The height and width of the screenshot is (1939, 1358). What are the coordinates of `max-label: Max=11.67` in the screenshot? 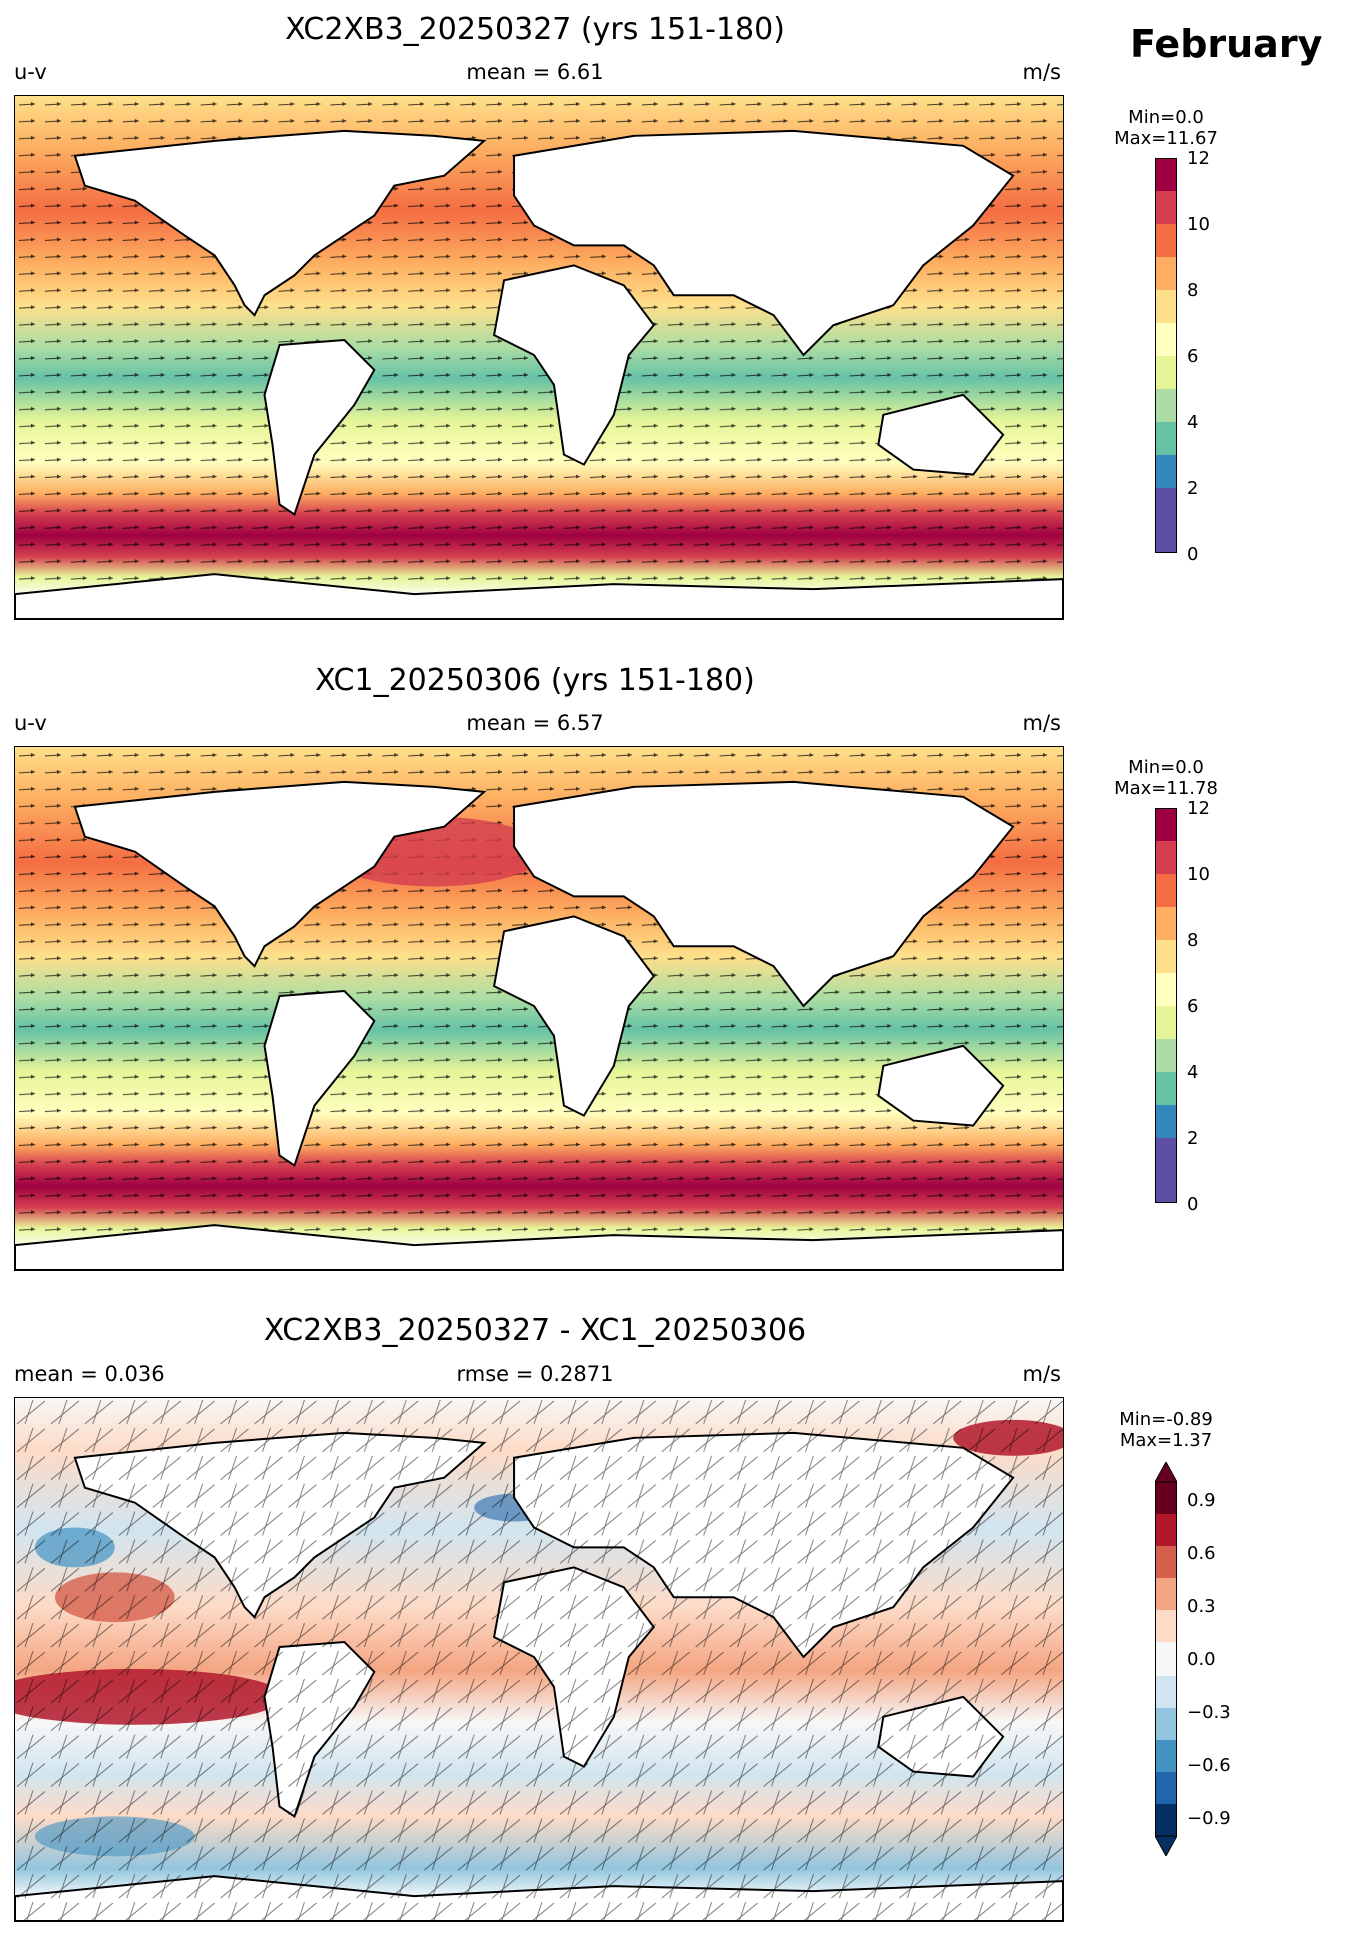 It's located at (1166, 138).